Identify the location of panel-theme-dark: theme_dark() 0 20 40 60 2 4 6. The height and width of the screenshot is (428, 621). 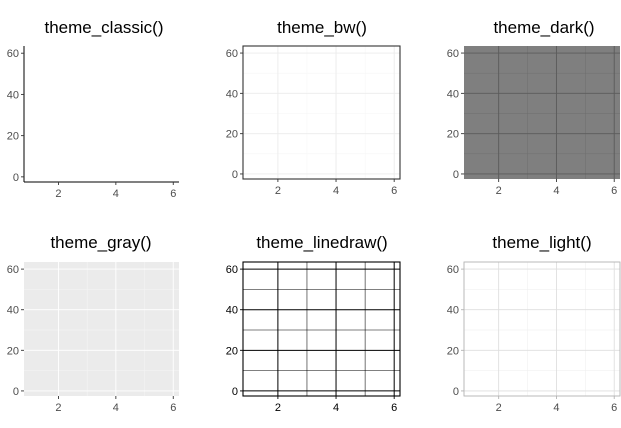
(533, 107).